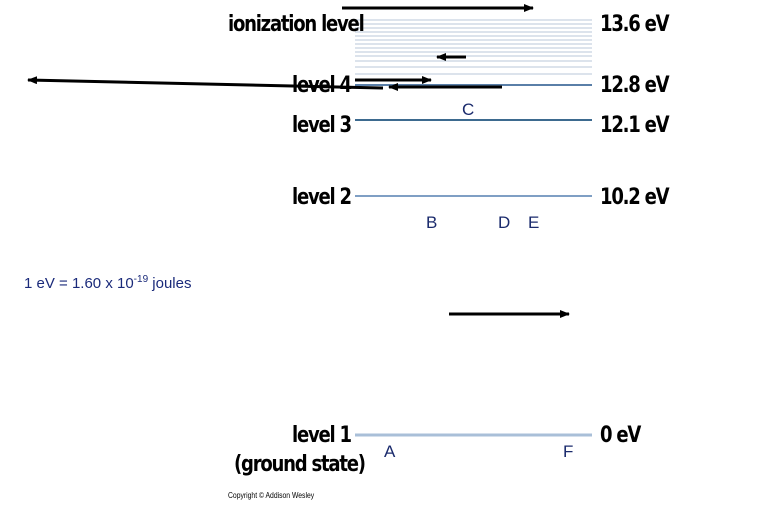  Describe the element at coordinates (620, 435) in the screenshot. I see `level-1-energy: 0 eV` at that location.